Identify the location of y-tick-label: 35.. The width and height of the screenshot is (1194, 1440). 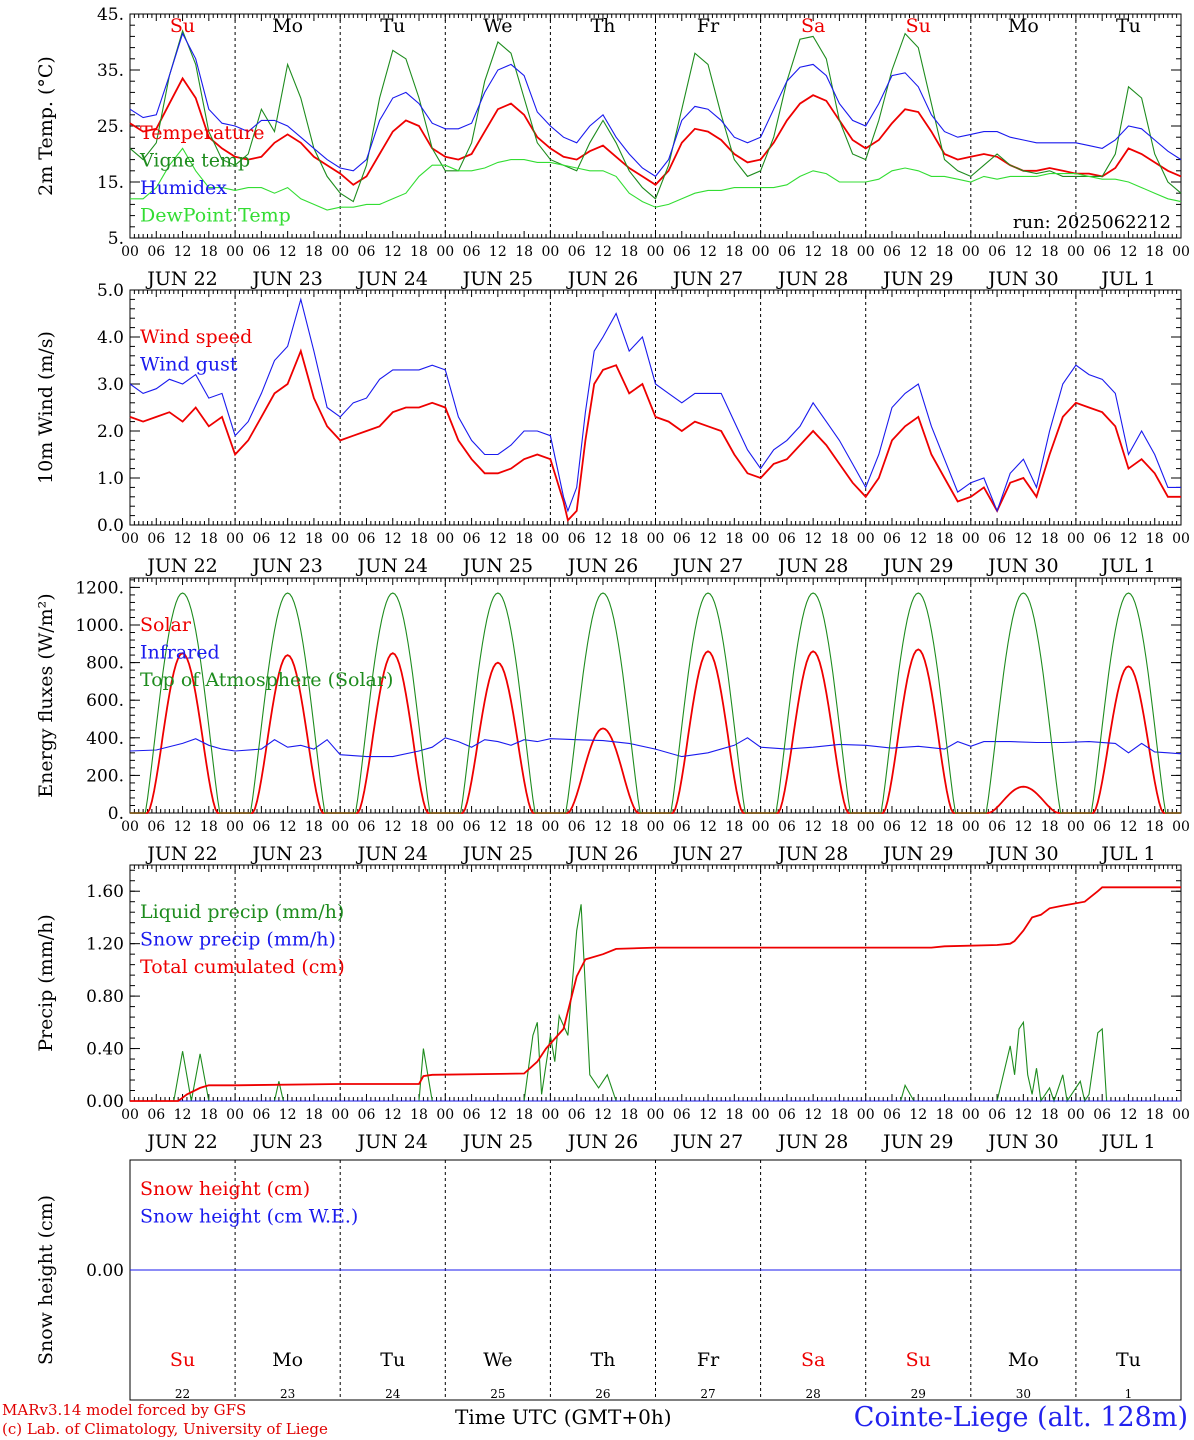
(110, 71).